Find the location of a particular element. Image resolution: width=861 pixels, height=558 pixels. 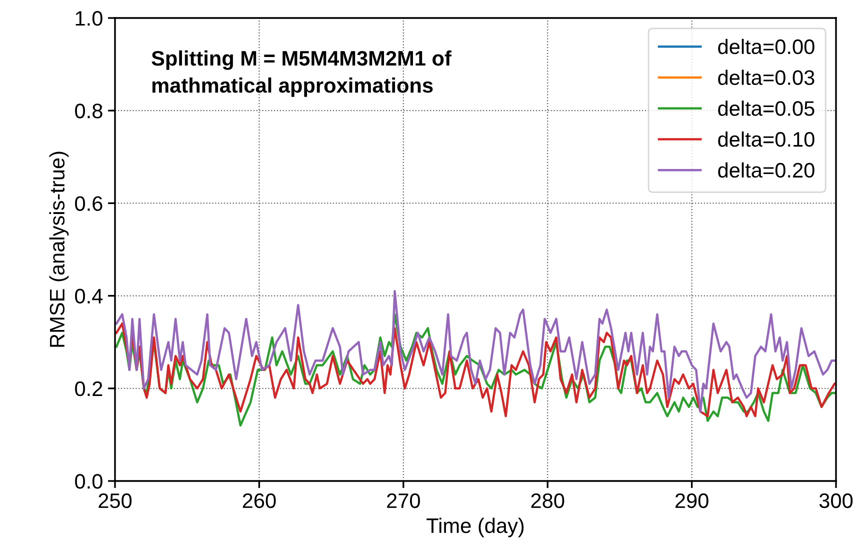

x-axis-title: Time (day) is located at coordinates (475, 528).